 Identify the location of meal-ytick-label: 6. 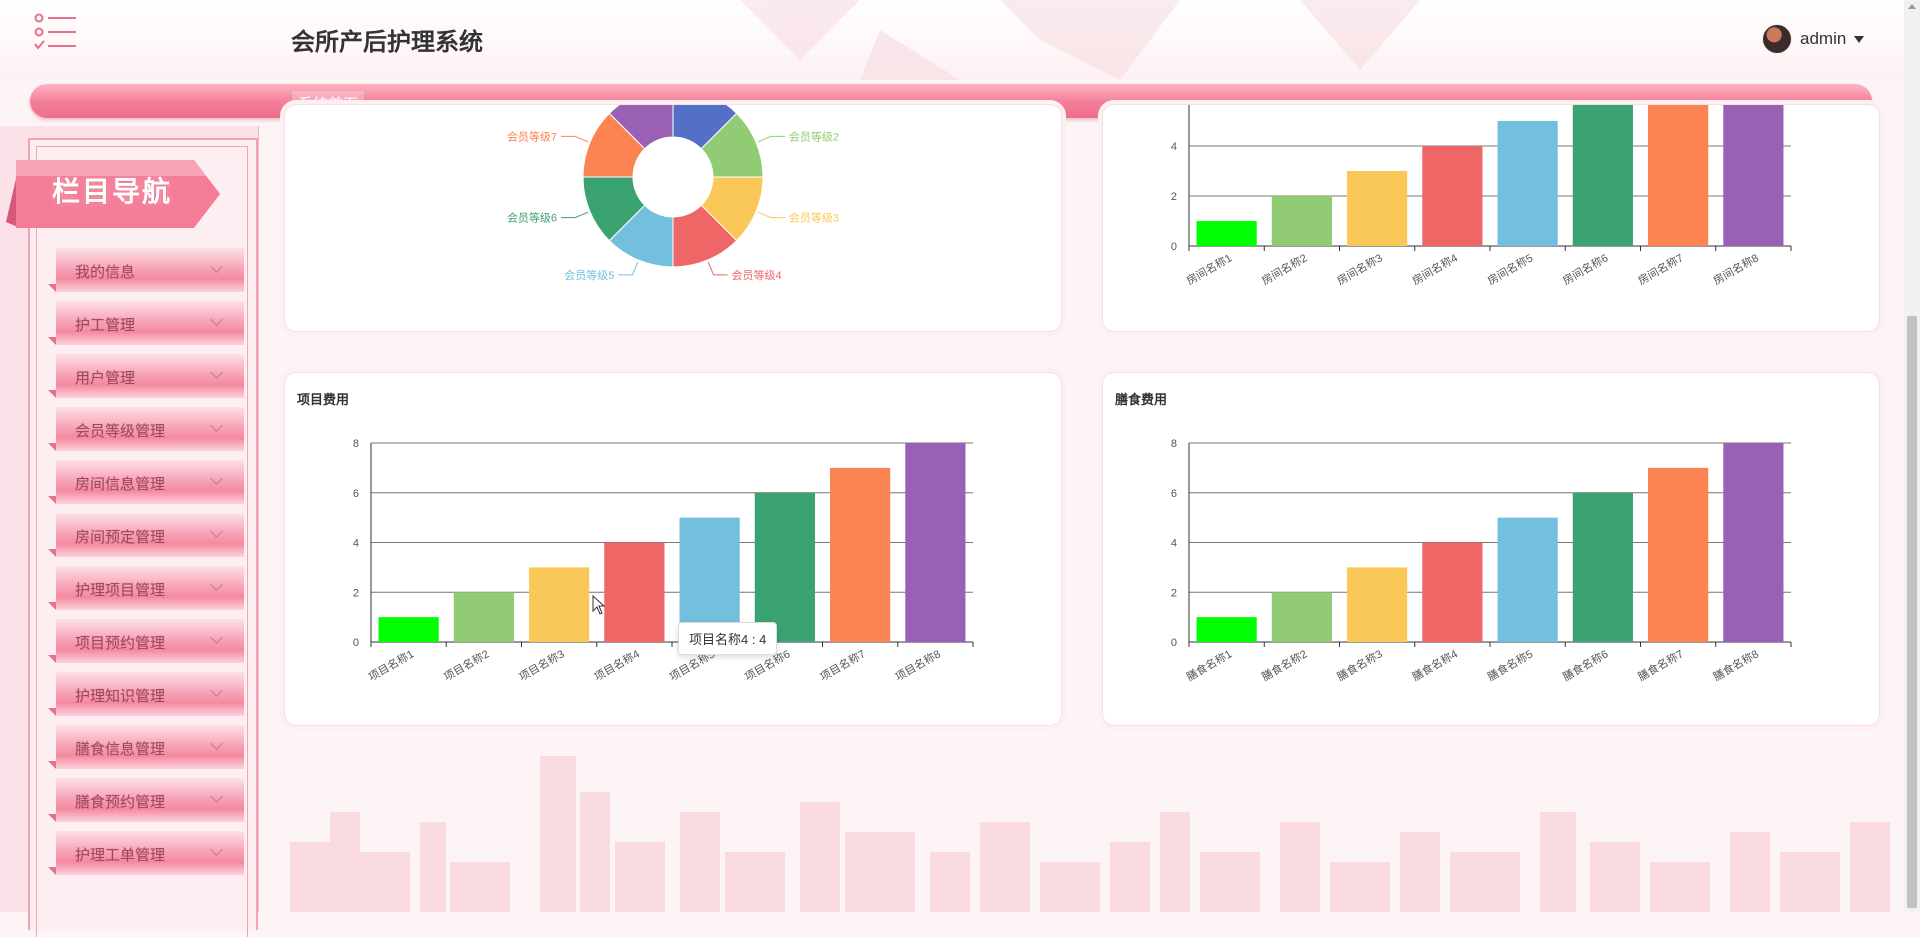
(1174, 494).